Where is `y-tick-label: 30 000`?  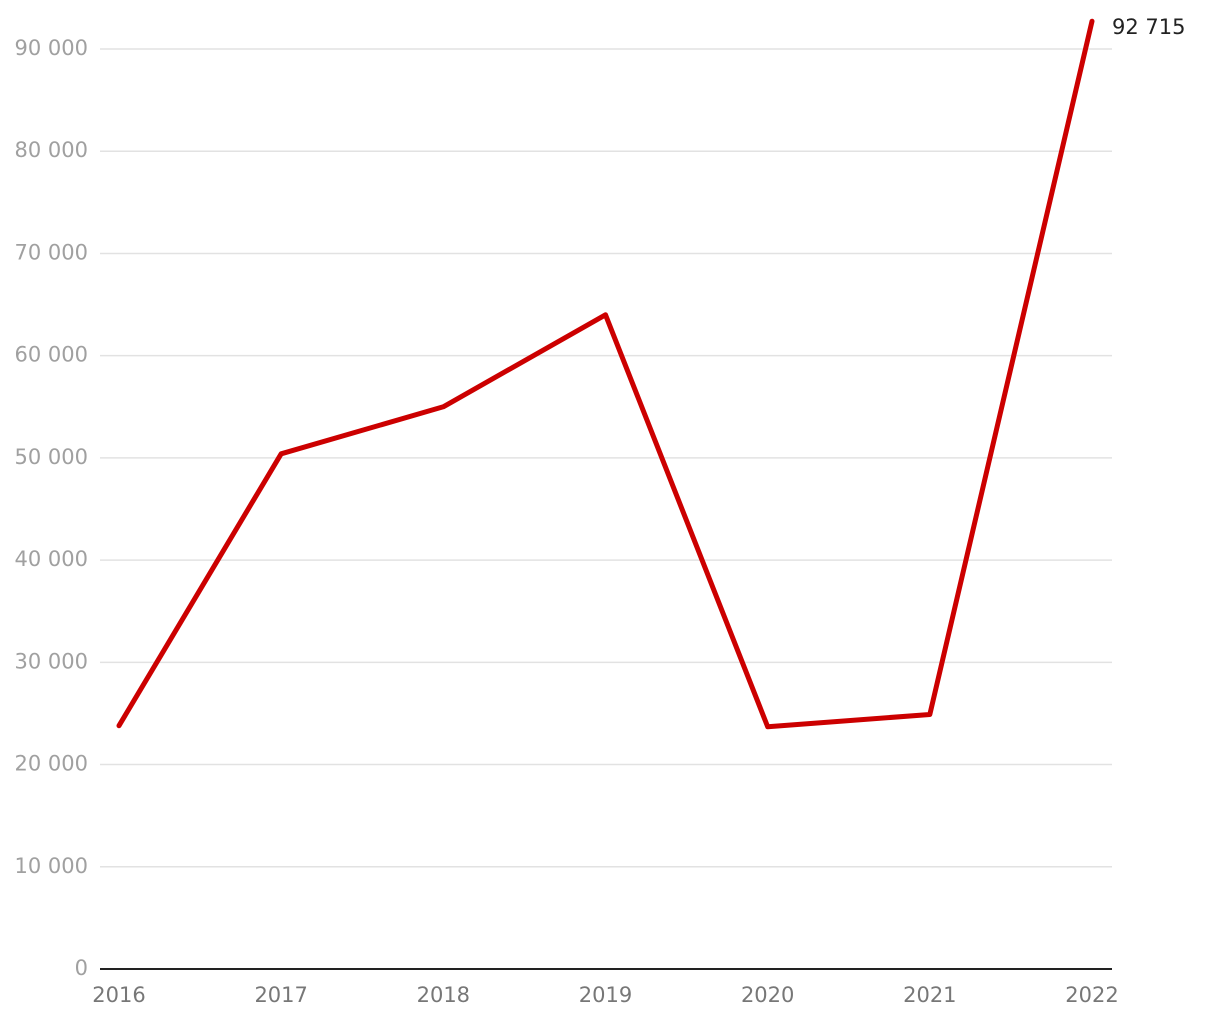
y-tick-label: 30 000 is located at coordinates (51, 661).